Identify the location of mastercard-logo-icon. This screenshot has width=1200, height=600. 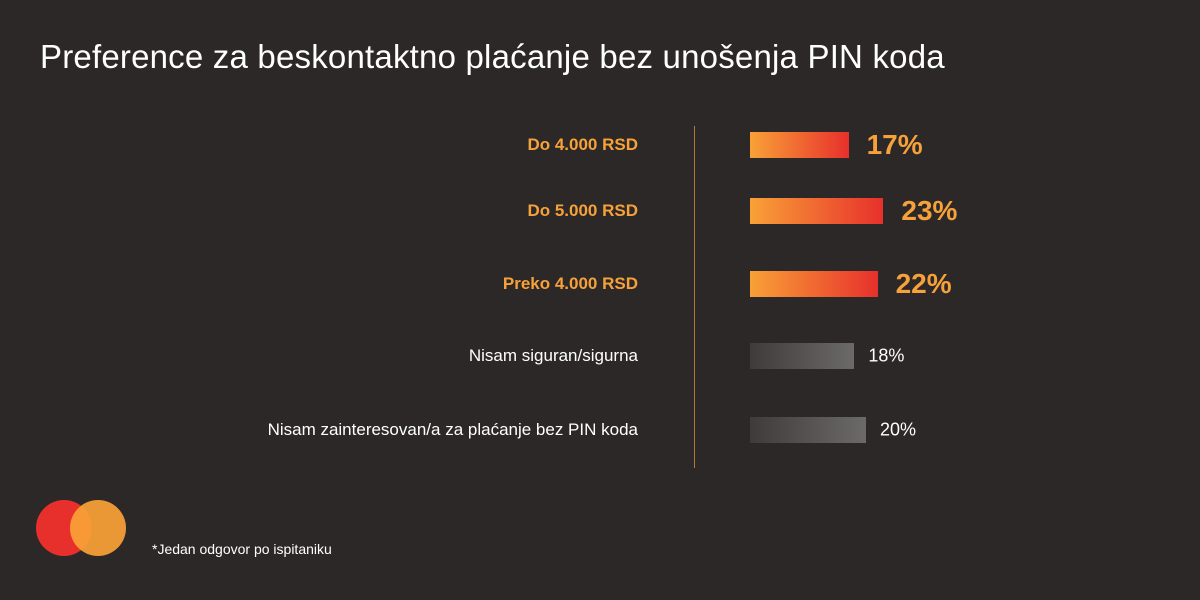
(81, 528).